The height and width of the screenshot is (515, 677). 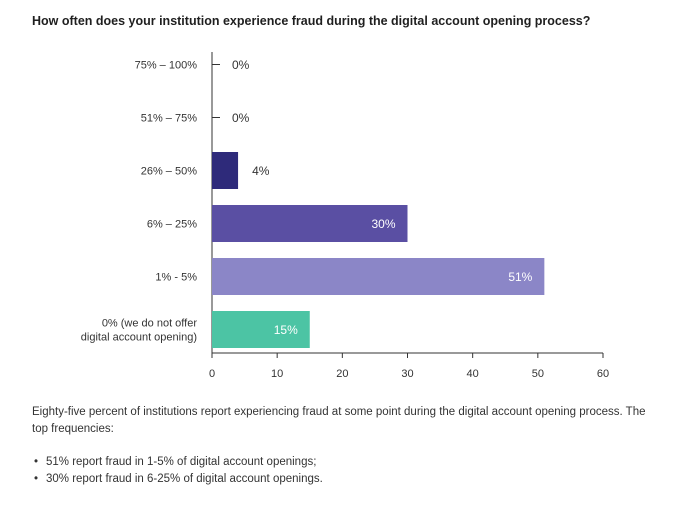 I want to click on x-tick-label: 40, so click(x=473, y=374).